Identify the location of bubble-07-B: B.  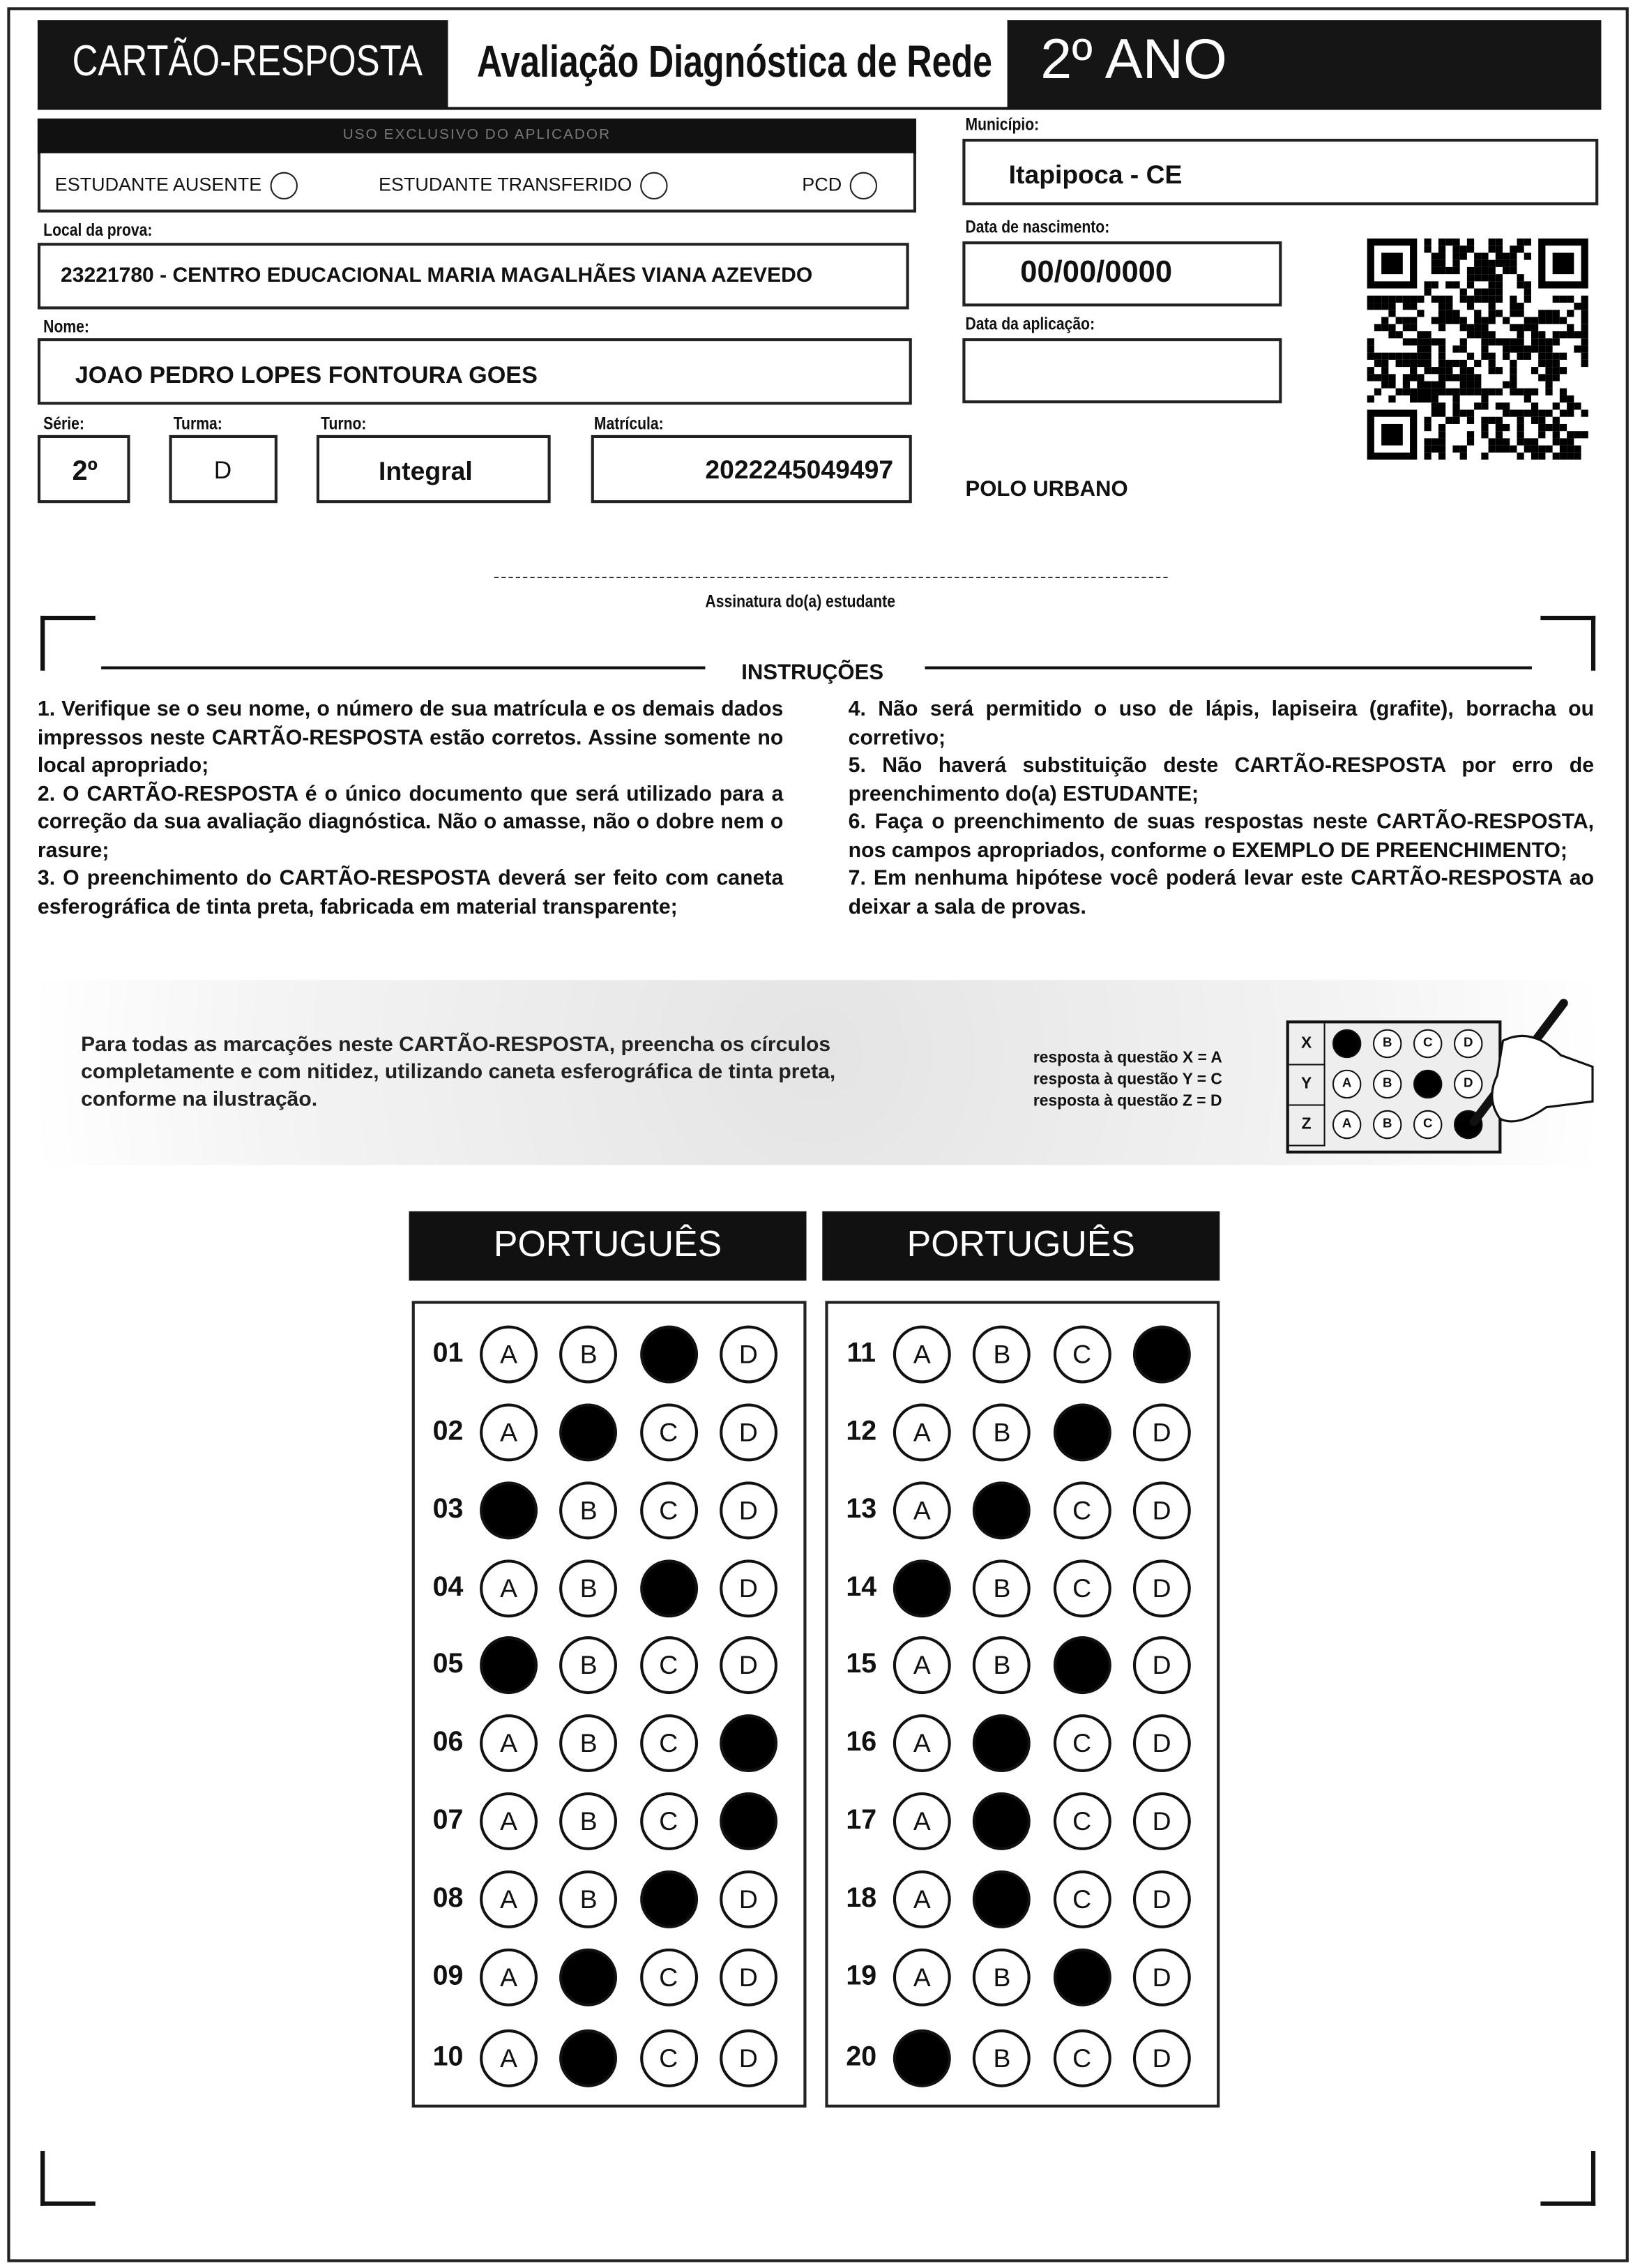
(588, 1821).